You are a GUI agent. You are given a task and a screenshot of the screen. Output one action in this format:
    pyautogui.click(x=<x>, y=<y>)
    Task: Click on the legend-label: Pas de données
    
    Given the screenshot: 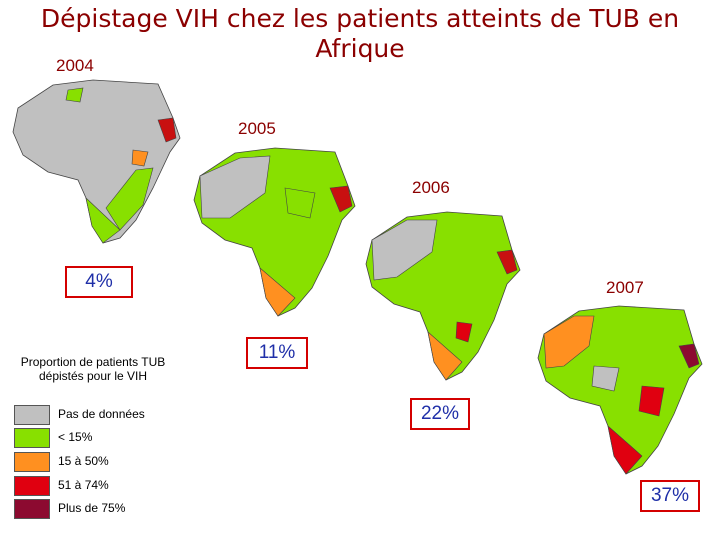 What is the action you would take?
    pyautogui.click(x=101, y=414)
    